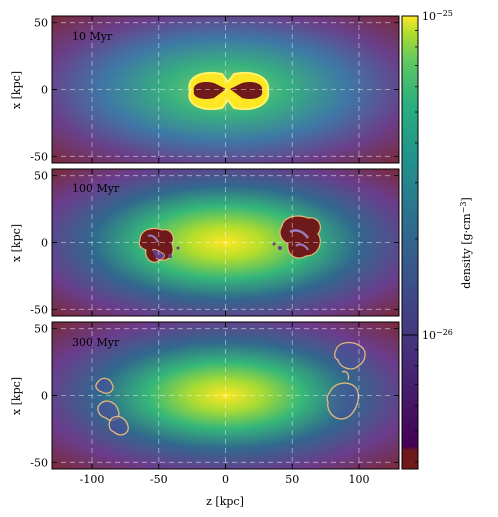  I want to click on colorbar-label: density [g·cm−3], so click(466, 242).